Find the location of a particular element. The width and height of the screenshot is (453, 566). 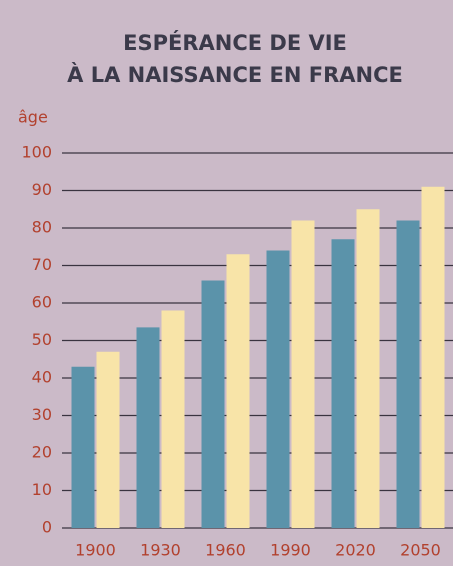

y-tick-label: 20 is located at coordinates (42, 452).